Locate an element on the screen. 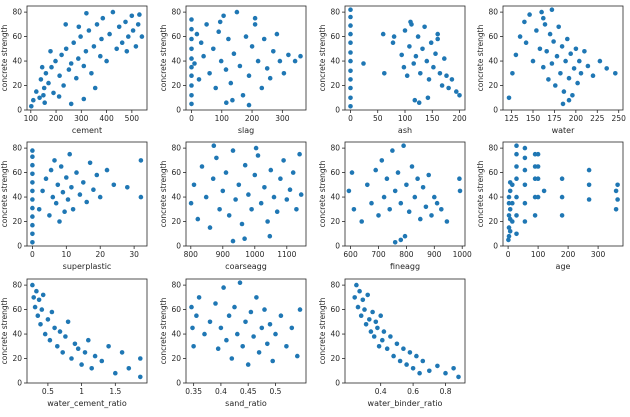  x-tick-label: 125 is located at coordinates (511, 118).